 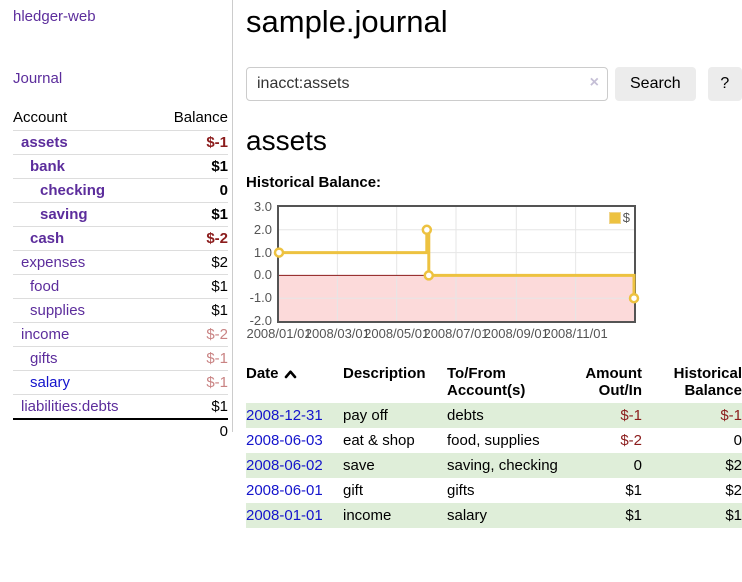 I want to click on account-heading: assets, so click(x=286, y=140).